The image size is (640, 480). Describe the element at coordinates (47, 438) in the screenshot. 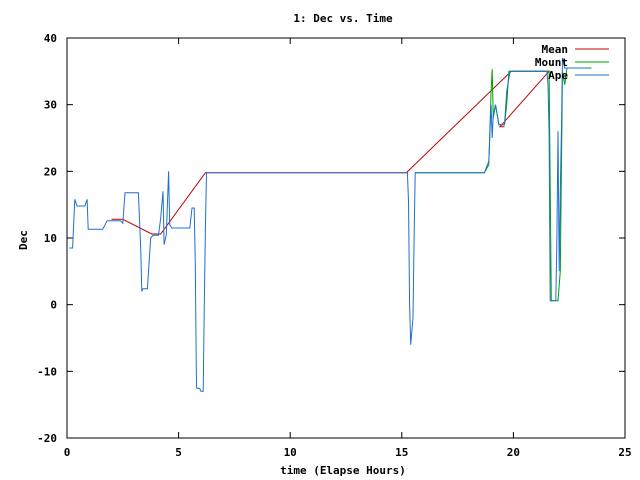

I see `y-tick-label: -20` at that location.